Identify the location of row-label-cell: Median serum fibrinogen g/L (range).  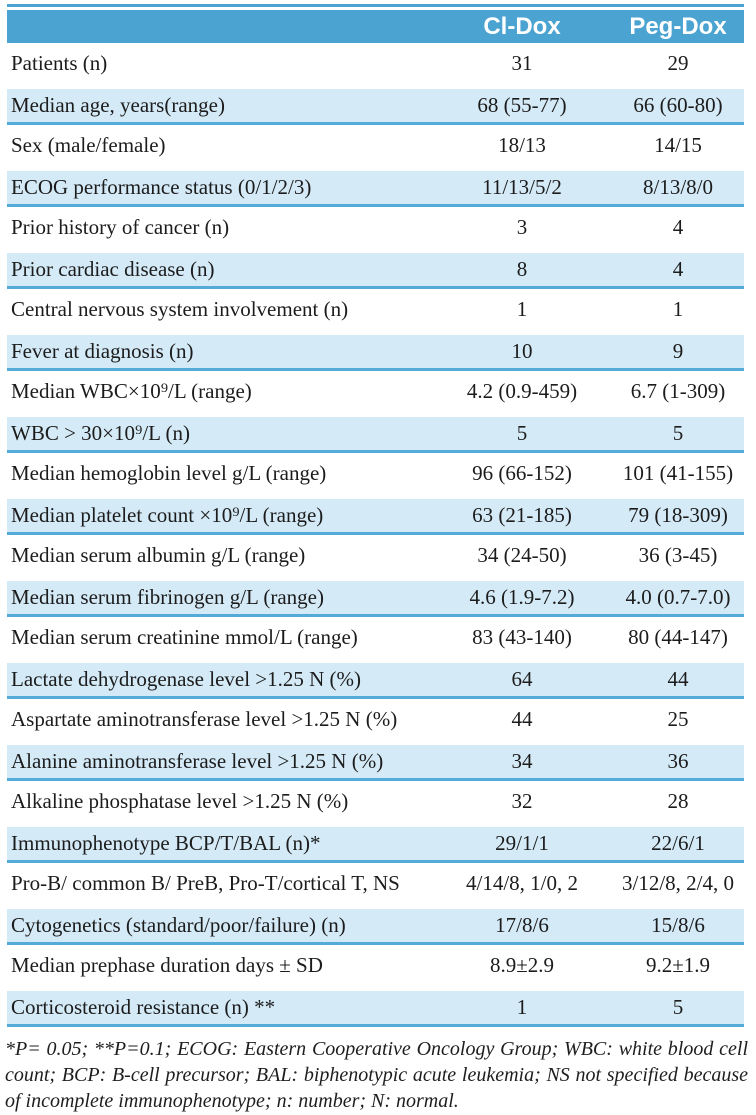
(167, 597).